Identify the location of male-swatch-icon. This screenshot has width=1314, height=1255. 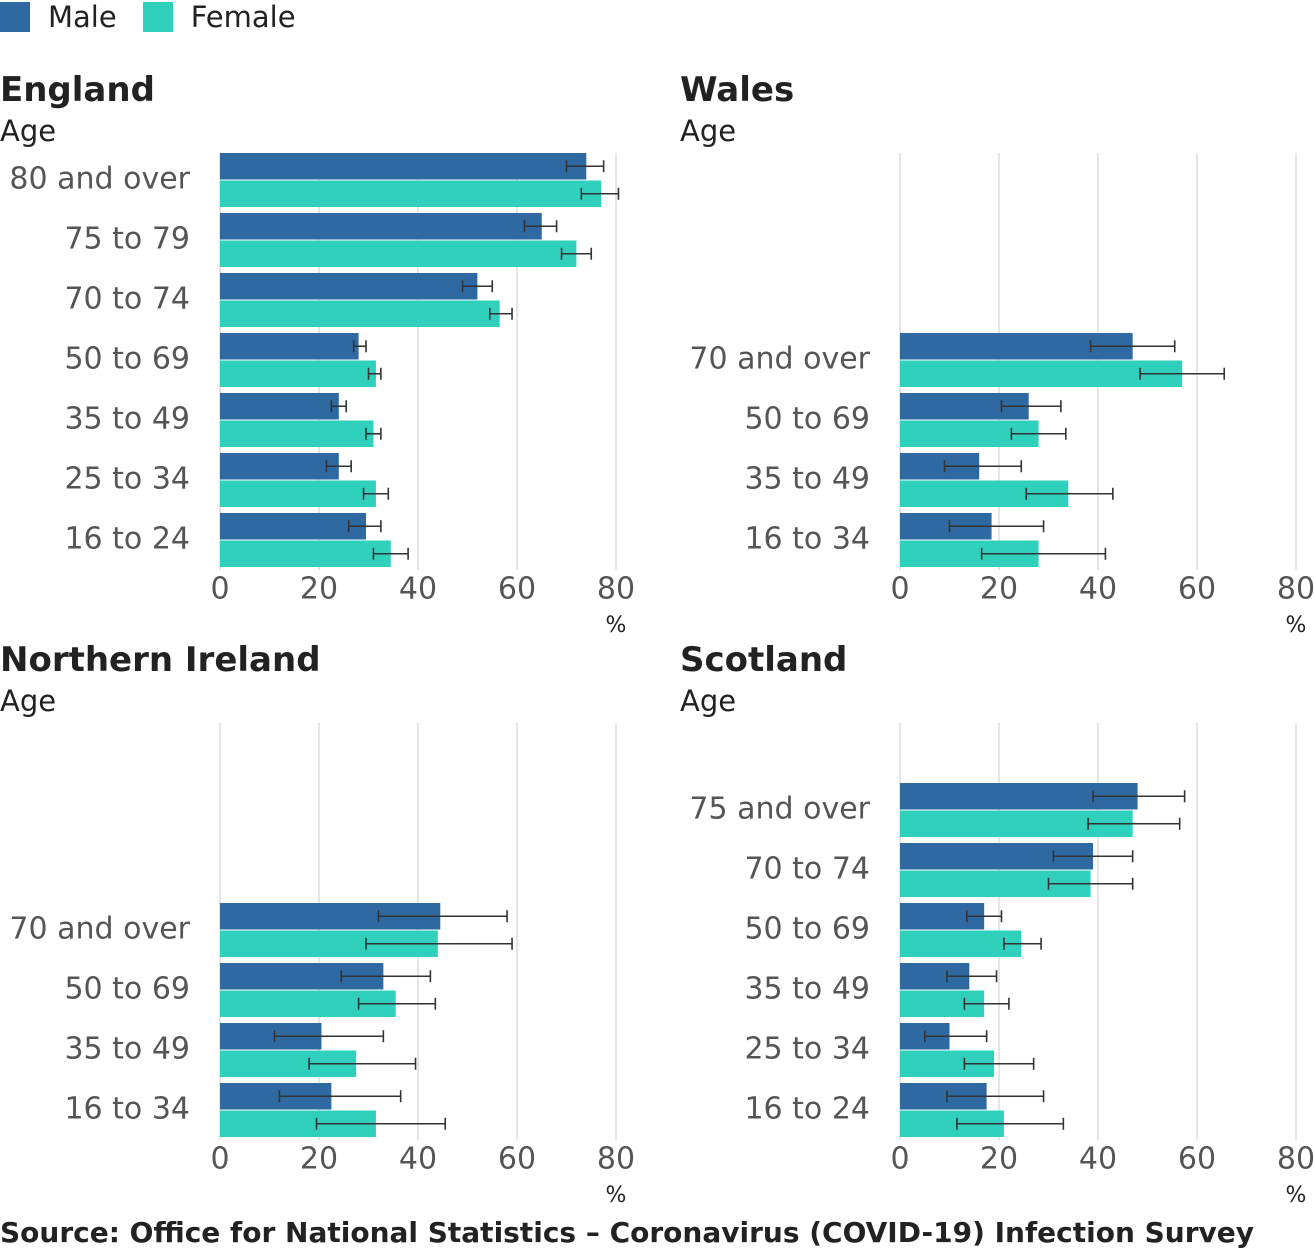
(15, 17).